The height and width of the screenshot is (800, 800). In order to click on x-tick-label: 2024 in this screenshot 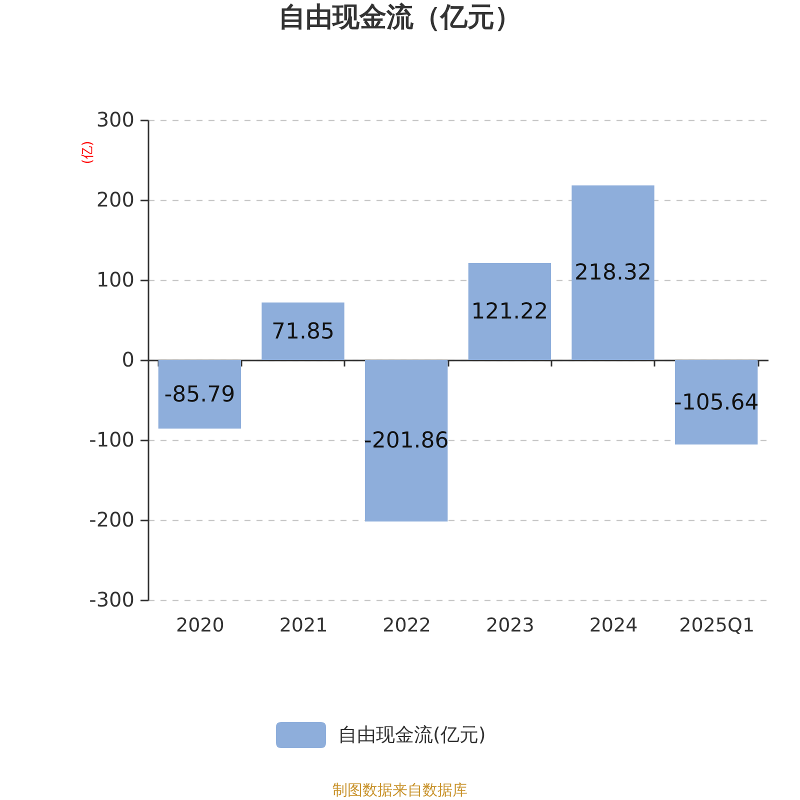, I will do `click(613, 625)`.